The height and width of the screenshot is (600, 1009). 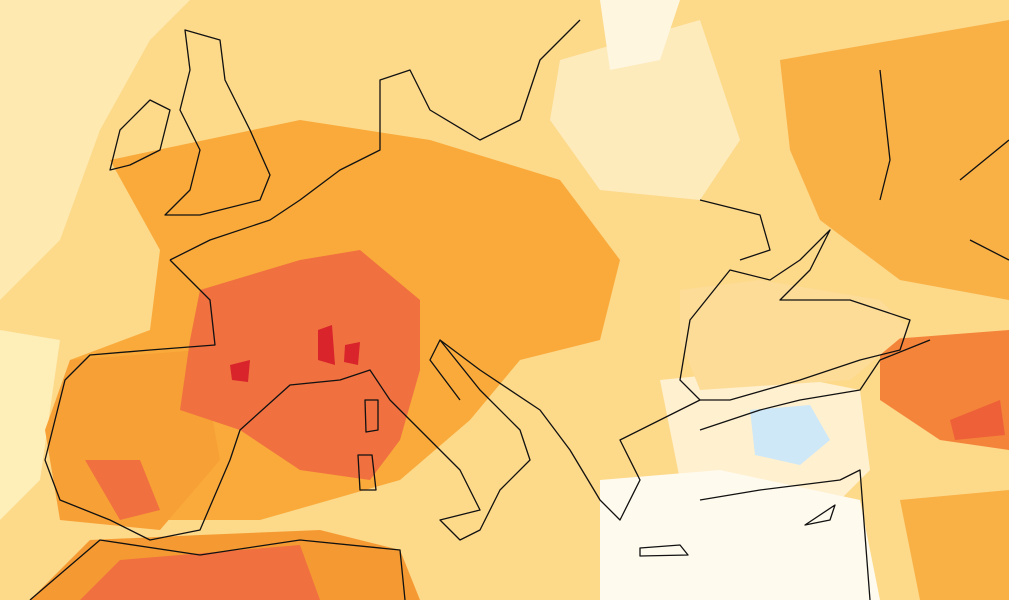 What do you see at coordinates (640, 35) in the screenshot?
I see `north-white` at bounding box center [640, 35].